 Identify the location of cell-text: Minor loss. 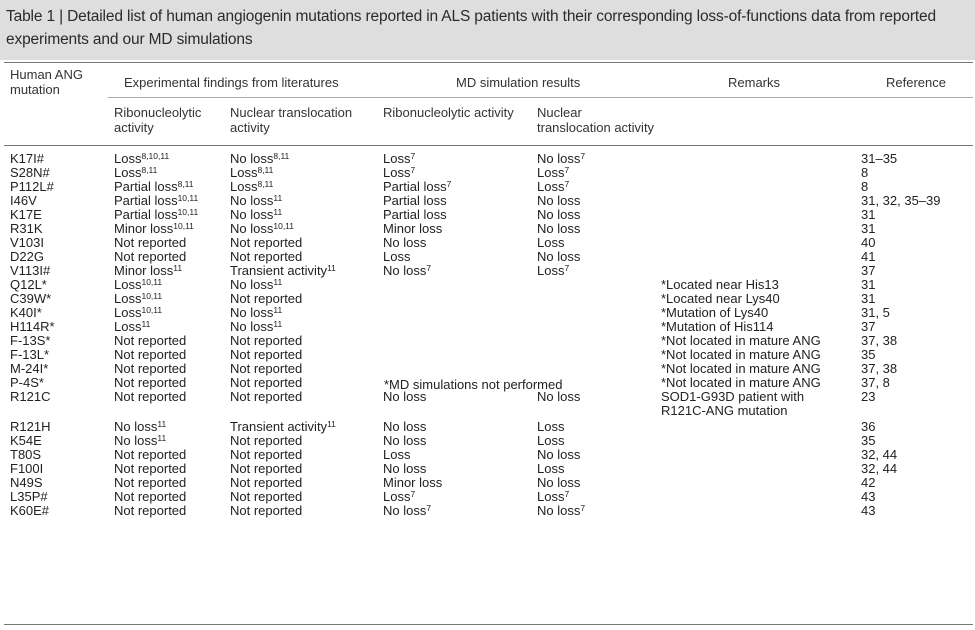
(413, 228).